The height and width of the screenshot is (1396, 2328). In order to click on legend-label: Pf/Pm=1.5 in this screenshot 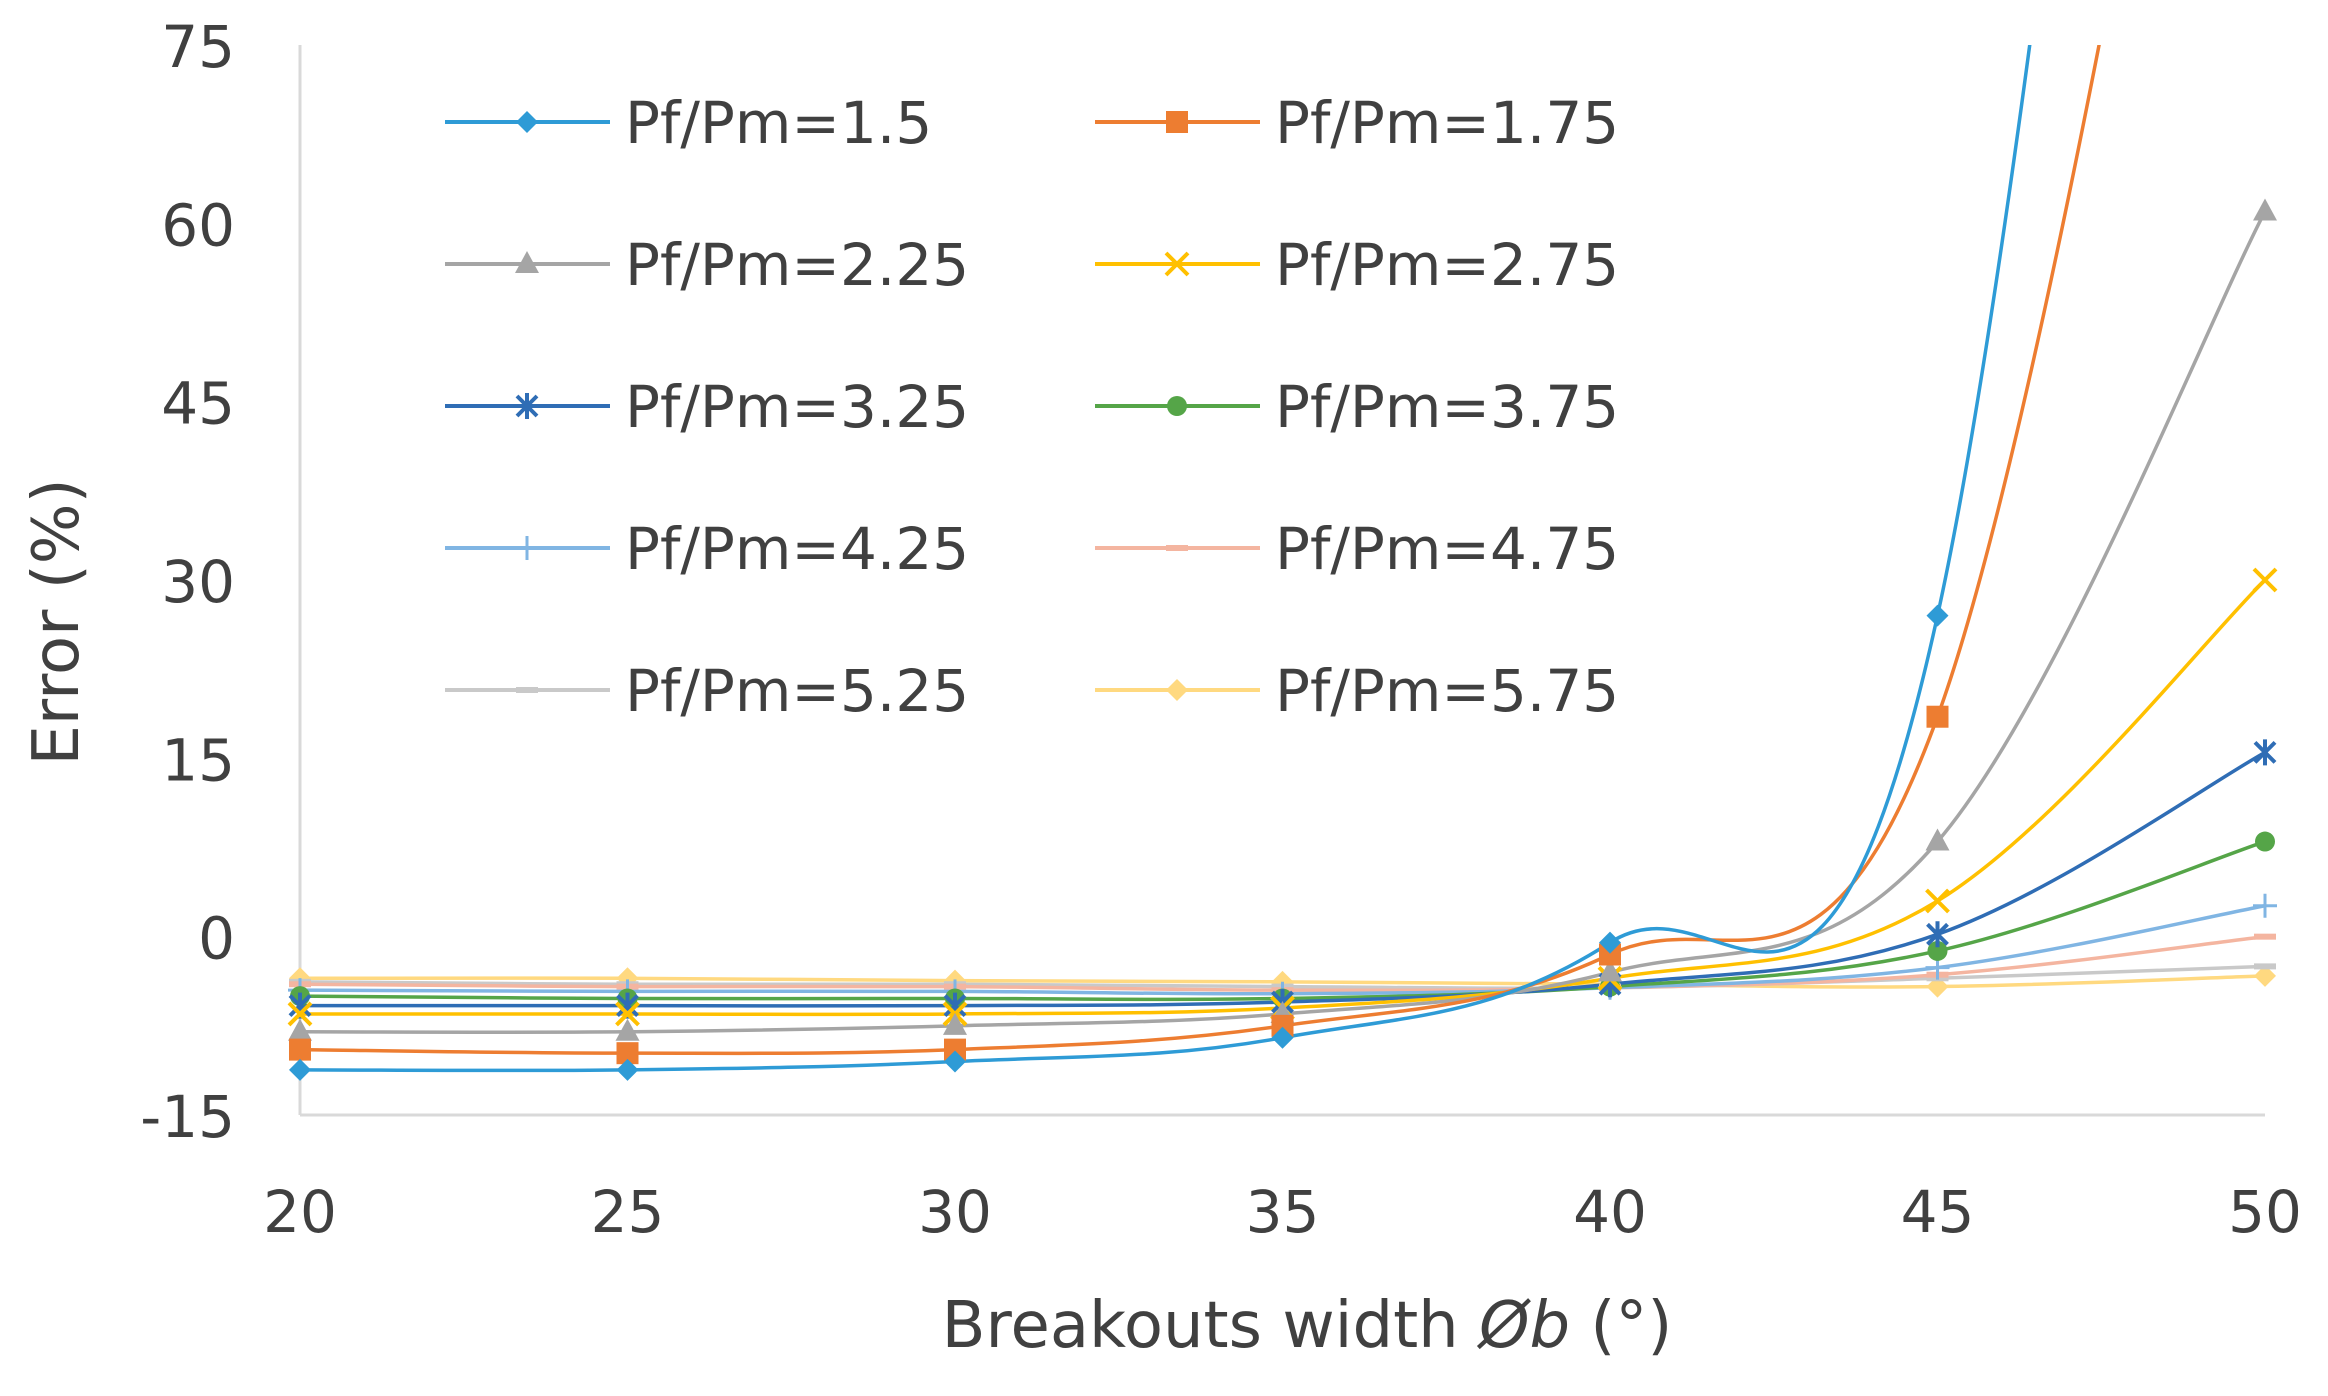, I will do `click(778, 123)`.